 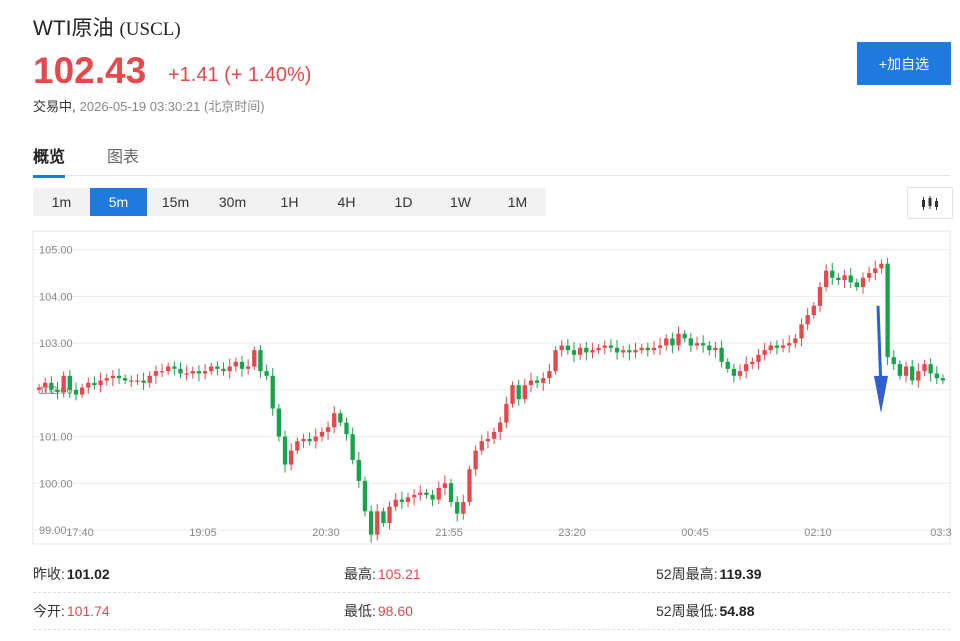 What do you see at coordinates (49, 574) in the screenshot?
I see `prev-close-label: 昨收:` at bounding box center [49, 574].